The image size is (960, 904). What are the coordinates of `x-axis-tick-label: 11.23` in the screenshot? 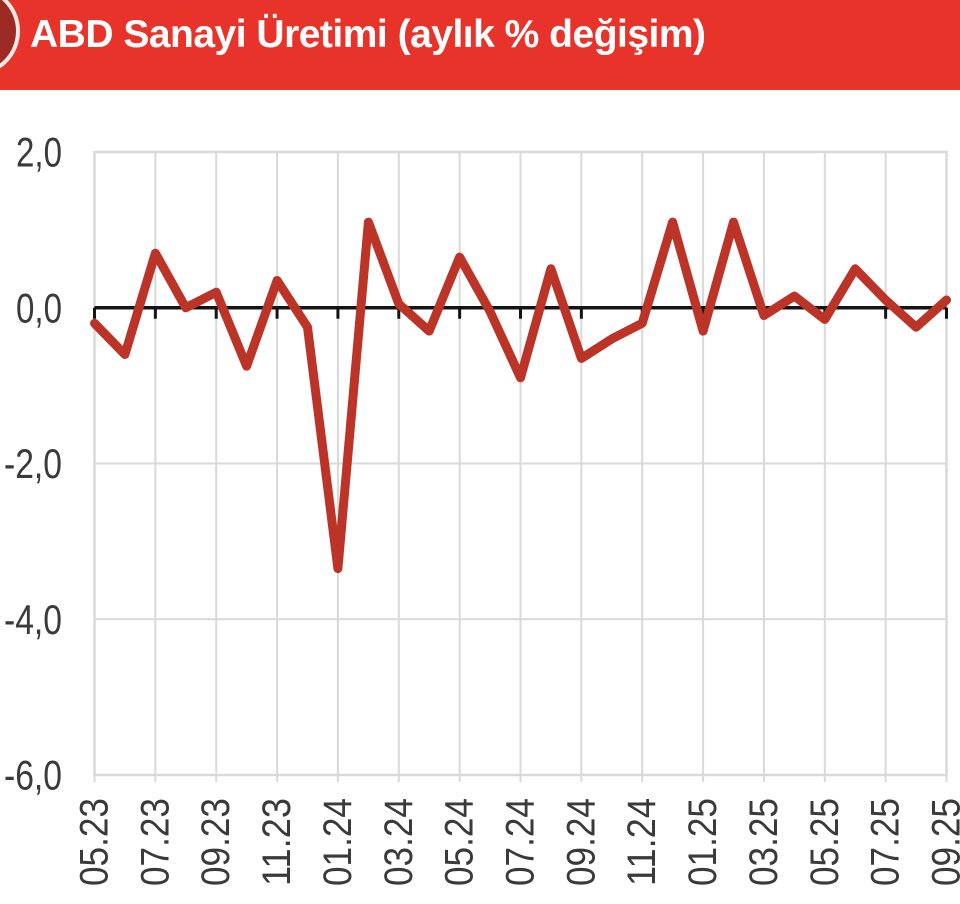 It's located at (277, 842).